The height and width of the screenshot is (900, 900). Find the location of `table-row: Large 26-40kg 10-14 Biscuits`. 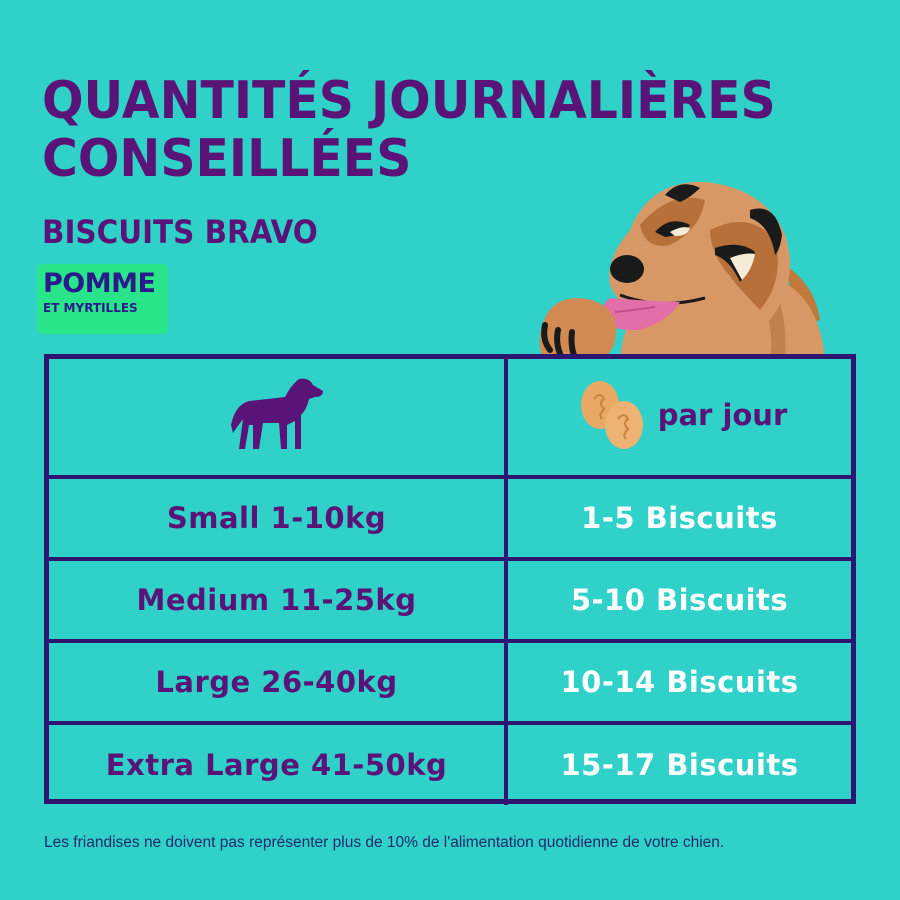

table-row: Large 26-40kg 10-14 Biscuits is located at coordinates (450, 682).